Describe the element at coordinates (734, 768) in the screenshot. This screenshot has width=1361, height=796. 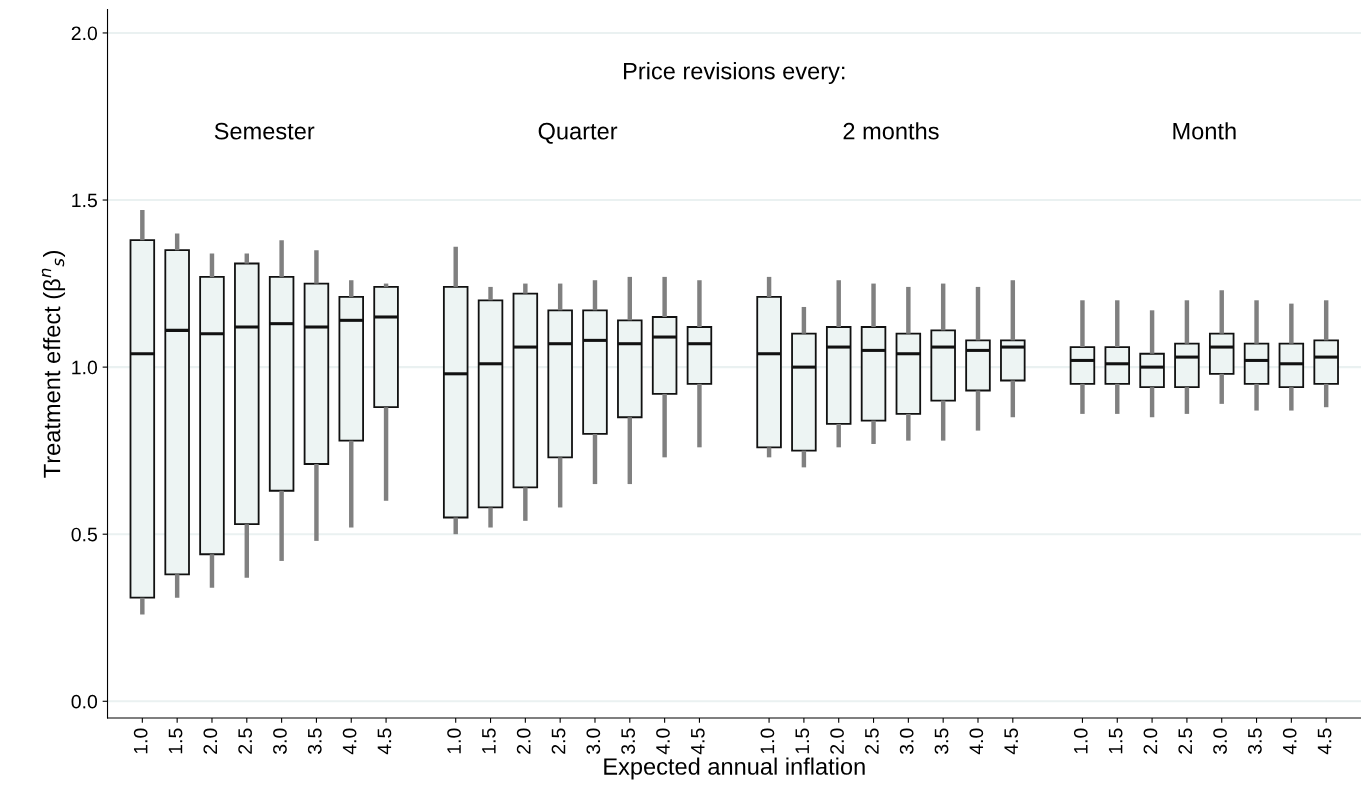
I see `x-axis-title: Expected annual inflation` at that location.